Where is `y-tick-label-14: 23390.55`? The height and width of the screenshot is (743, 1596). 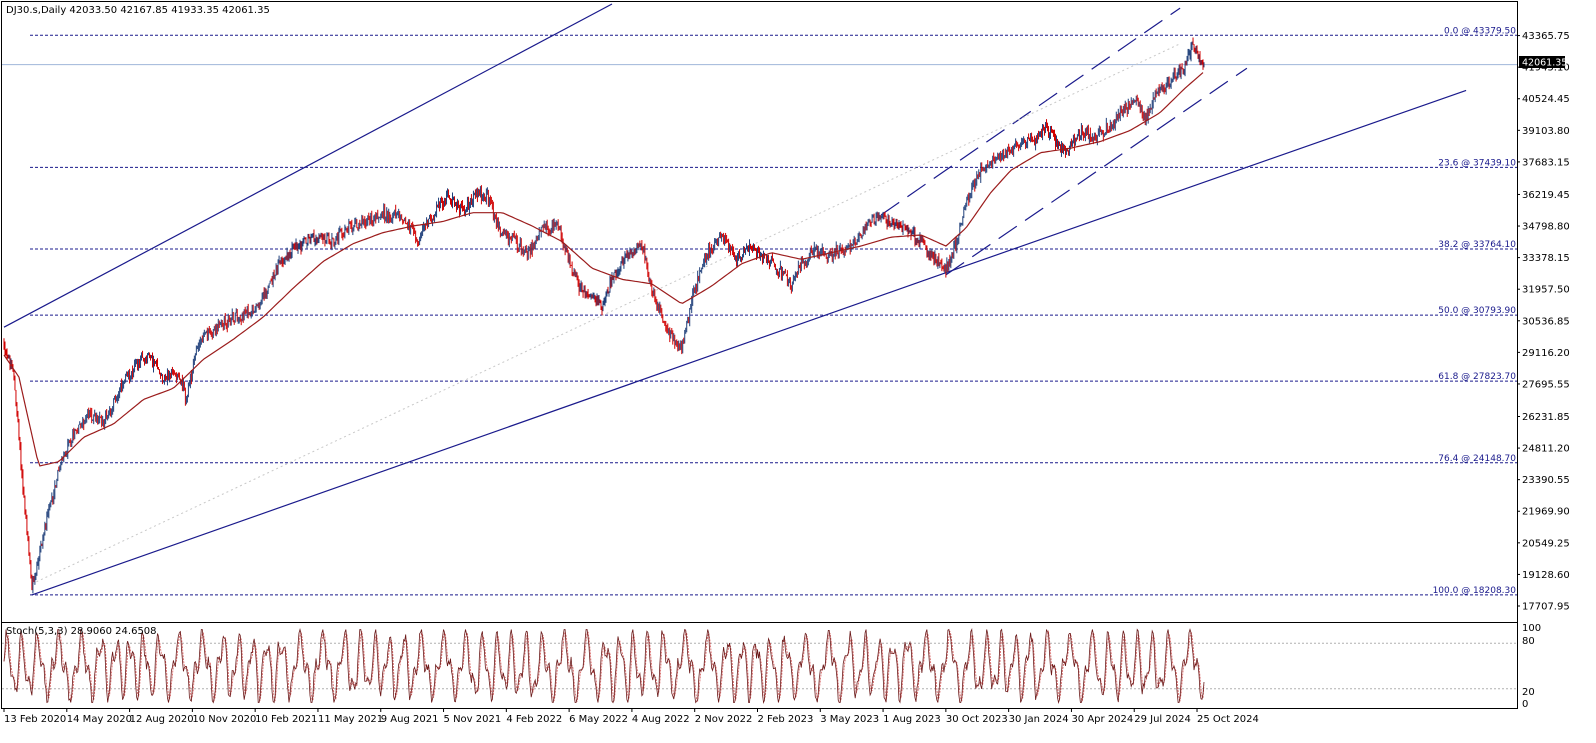
y-tick-label-14: 23390.55 is located at coordinates (1546, 480).